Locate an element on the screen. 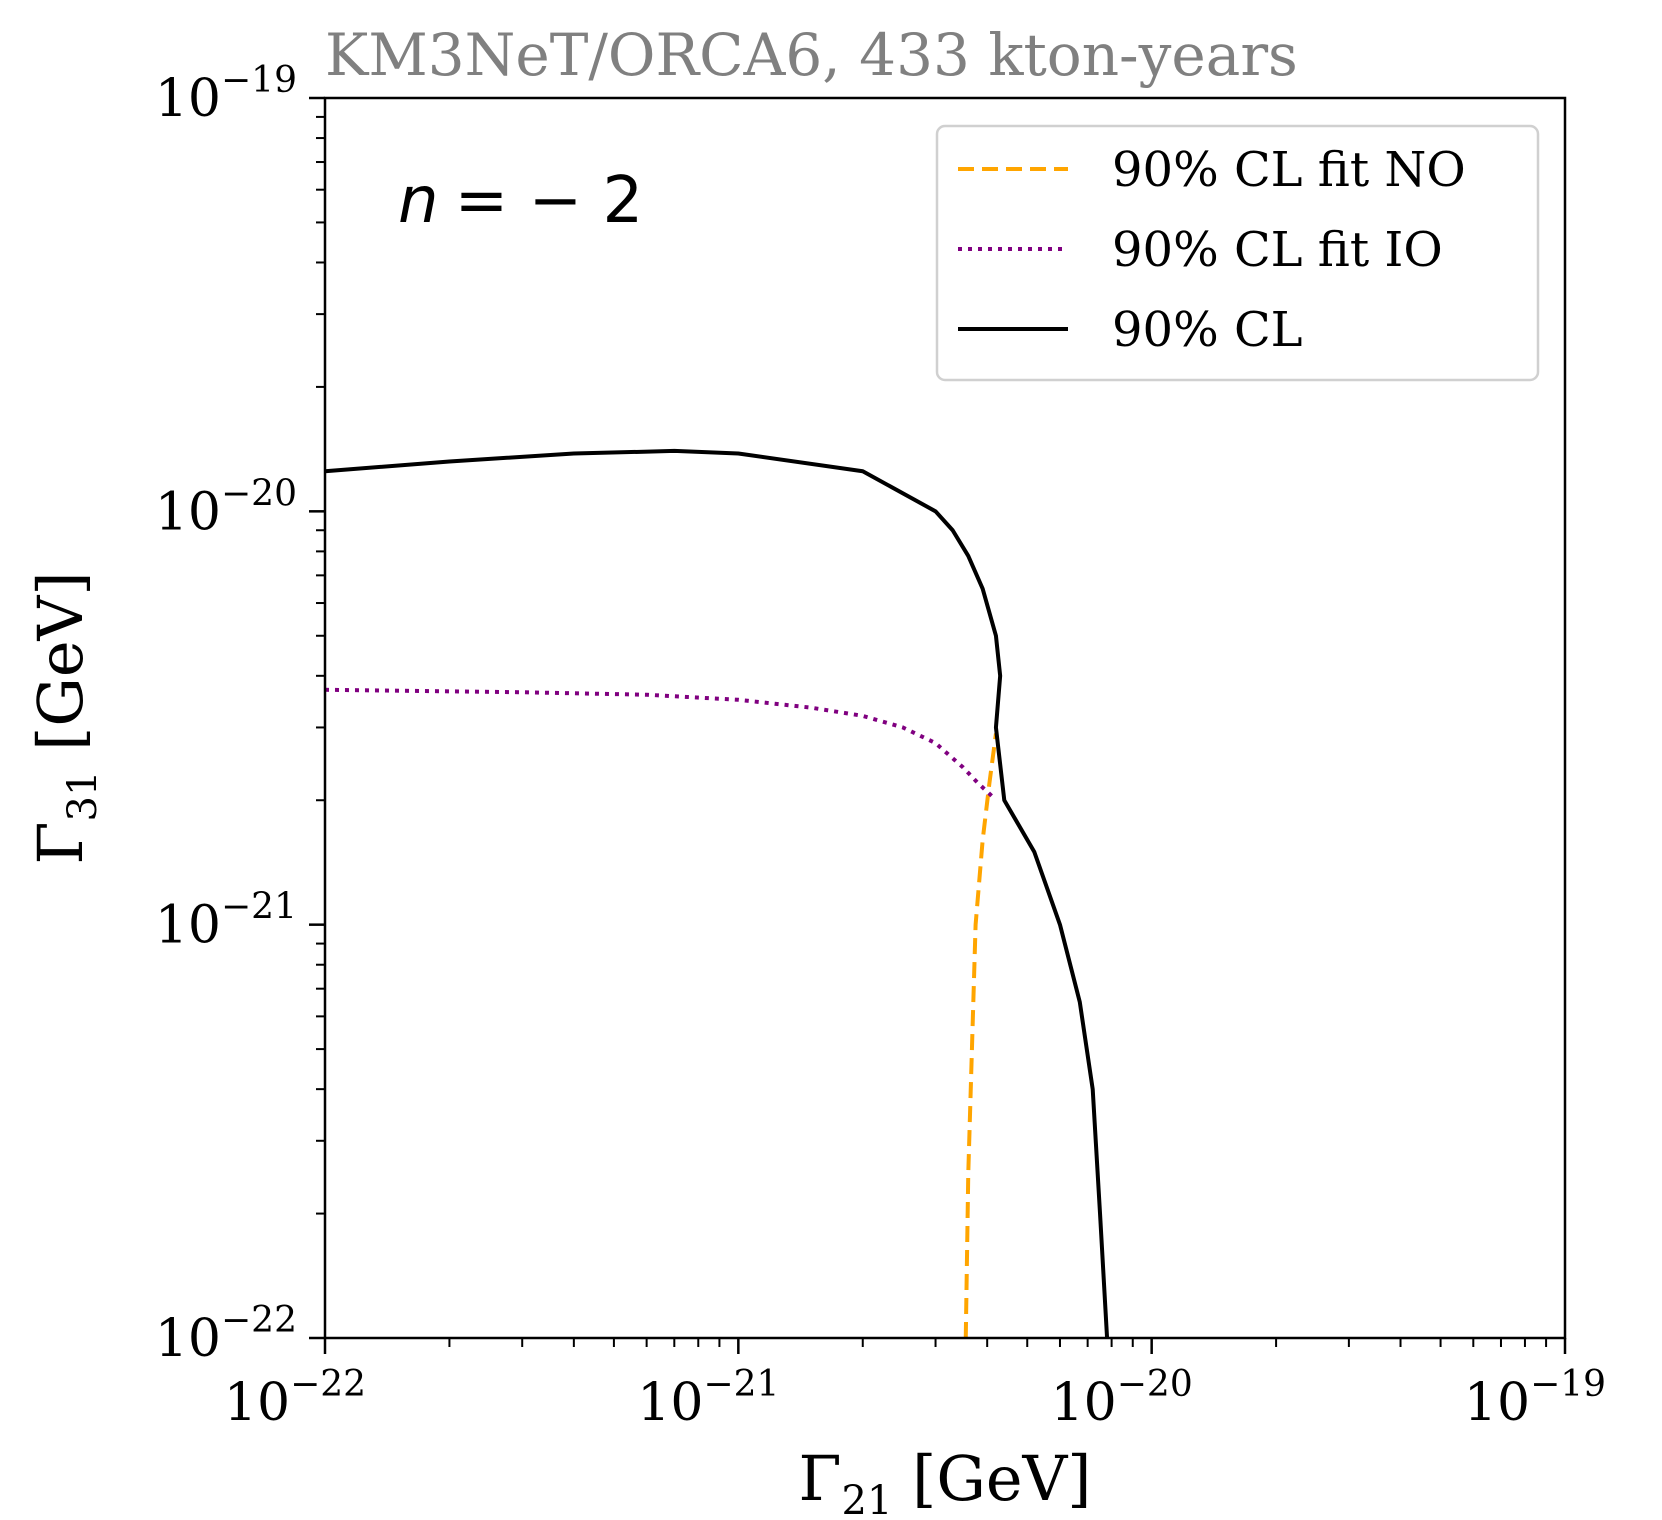 The width and height of the screenshot is (1662, 1520). y-tick-label: 10−22 is located at coordinates (226, 1334).